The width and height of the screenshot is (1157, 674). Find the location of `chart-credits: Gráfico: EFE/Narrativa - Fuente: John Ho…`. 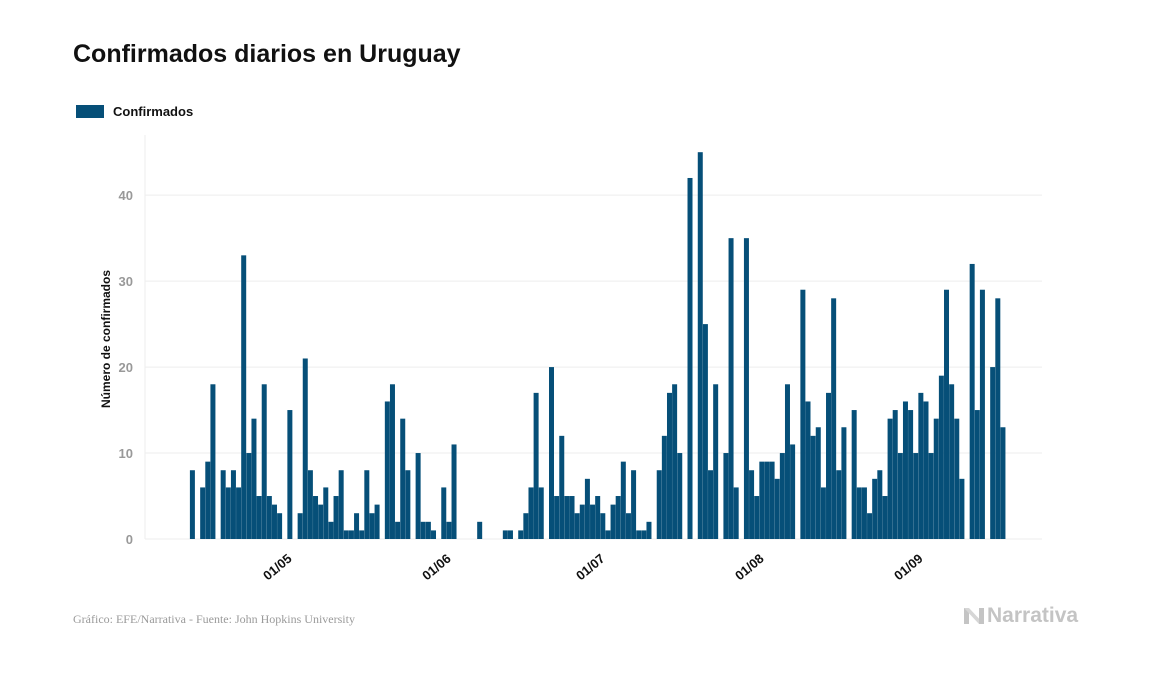

chart-credits: Gráfico: EFE/Narrativa - Fuente: John Ho… is located at coordinates (214, 619).